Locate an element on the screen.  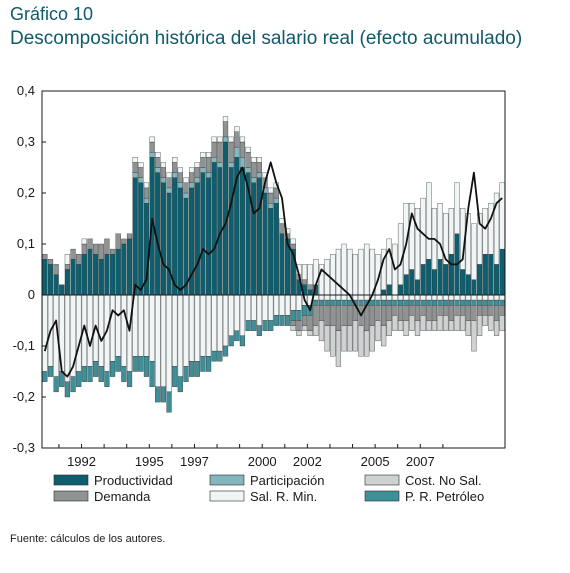
legend-label-demanda: Demanda is located at coordinates (122, 496).